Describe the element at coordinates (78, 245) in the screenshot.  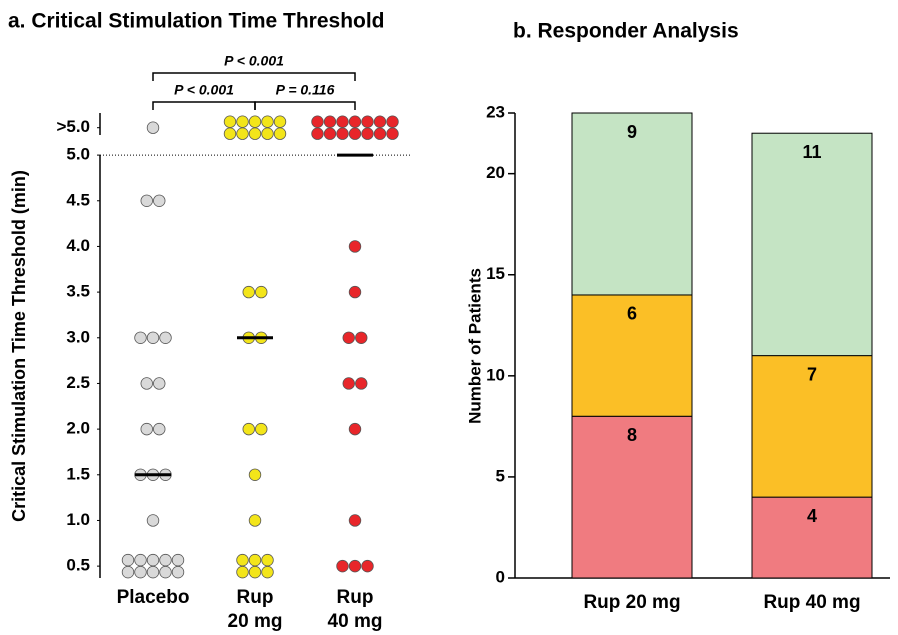
I see `y-tick-label: 4.0` at that location.